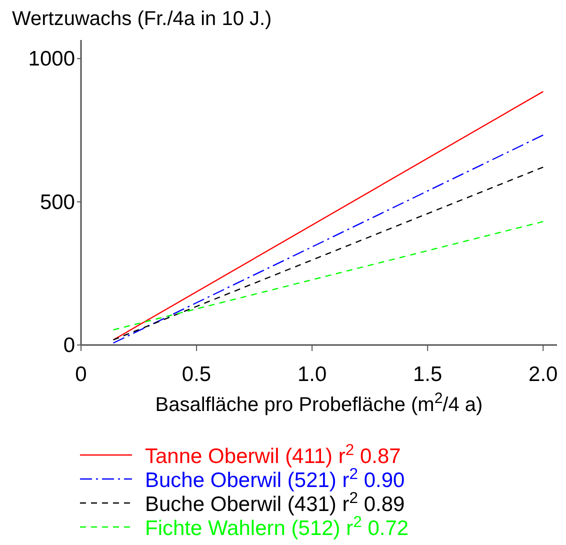  I want to click on x-tick-label: 2.0, so click(543, 374).